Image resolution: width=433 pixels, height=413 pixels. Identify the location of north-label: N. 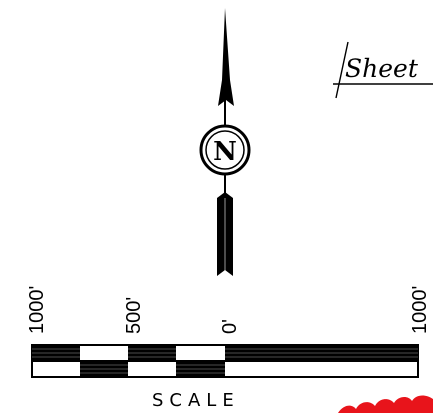
(225, 152).